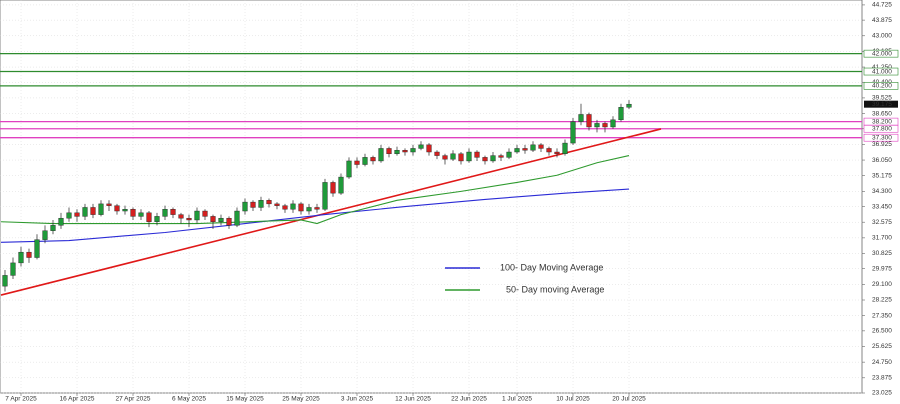  What do you see at coordinates (357, 399) in the screenshot?
I see `x-tick-label: 3 Jun 2025` at bounding box center [357, 399].